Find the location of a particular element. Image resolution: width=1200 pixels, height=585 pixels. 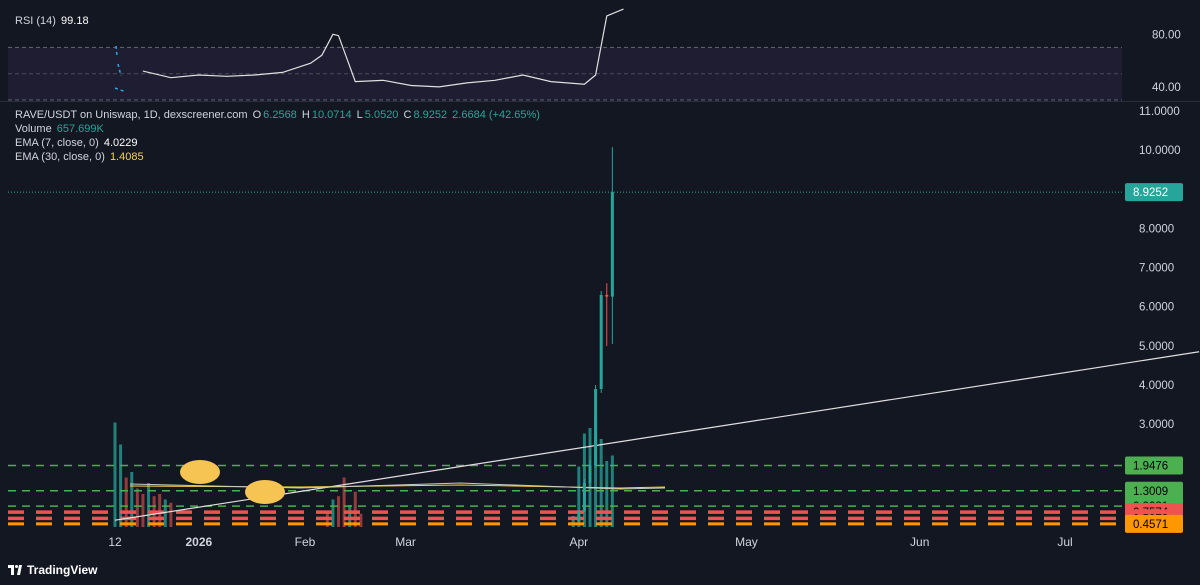

time-axis-tick: 2026 is located at coordinates (198, 542).